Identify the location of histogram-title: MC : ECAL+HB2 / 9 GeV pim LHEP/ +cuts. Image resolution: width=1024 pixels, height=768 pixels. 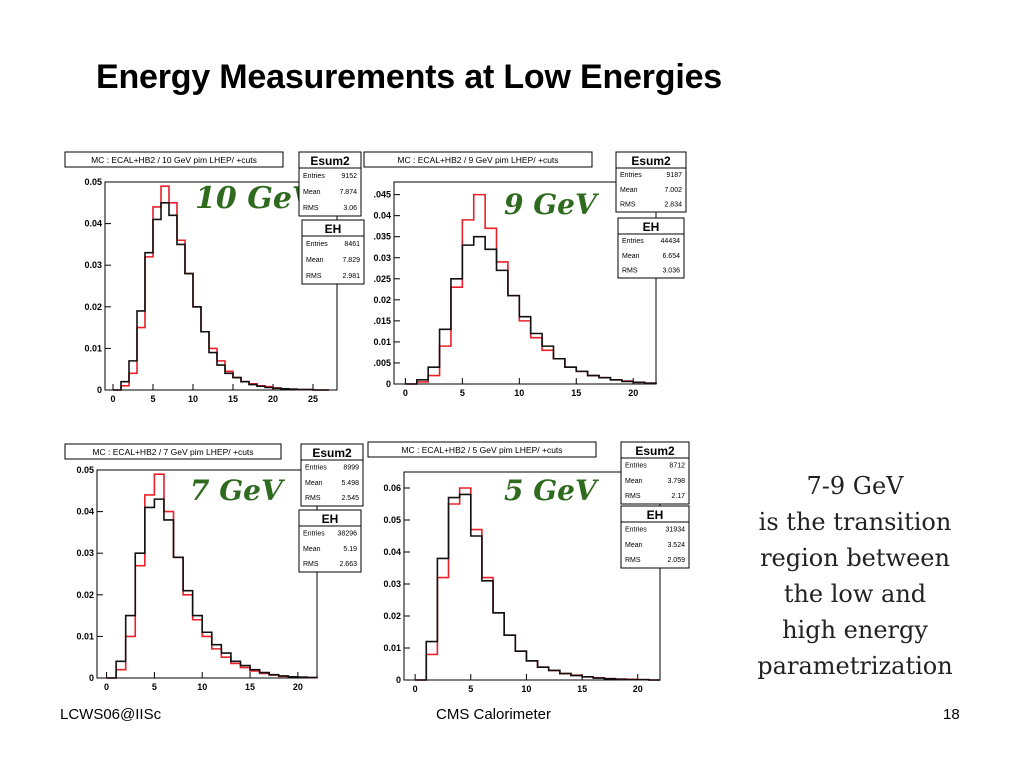
(477, 160).